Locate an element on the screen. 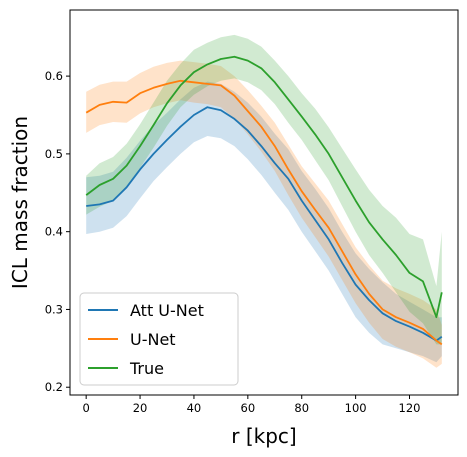 This screenshot has width=467, height=457. legend: Att U-Net U-Net True is located at coordinates (159, 339).